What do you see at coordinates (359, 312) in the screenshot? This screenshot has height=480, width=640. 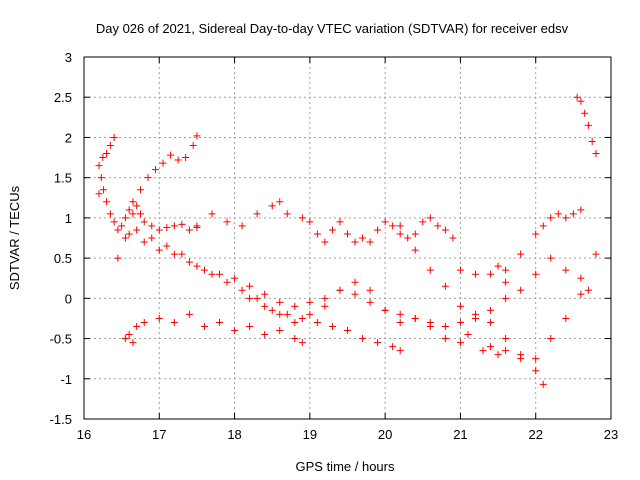 I see `series-track-h-long` at bounding box center [359, 312].